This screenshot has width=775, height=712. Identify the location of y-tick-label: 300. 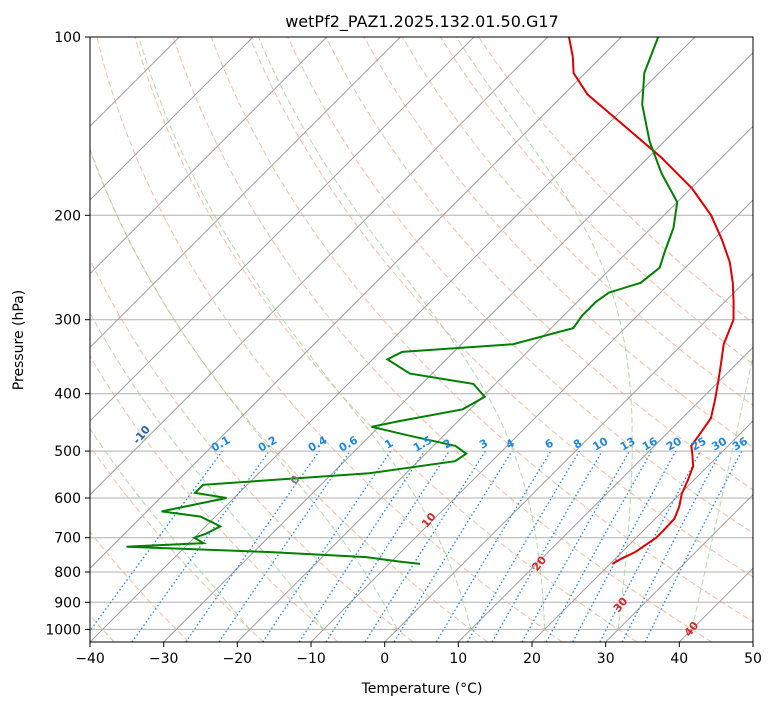
(67, 321).